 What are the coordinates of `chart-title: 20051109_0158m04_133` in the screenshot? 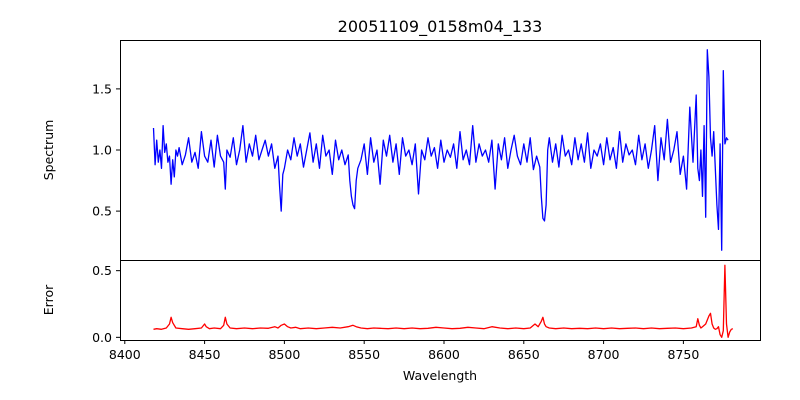 It's located at (440, 27).